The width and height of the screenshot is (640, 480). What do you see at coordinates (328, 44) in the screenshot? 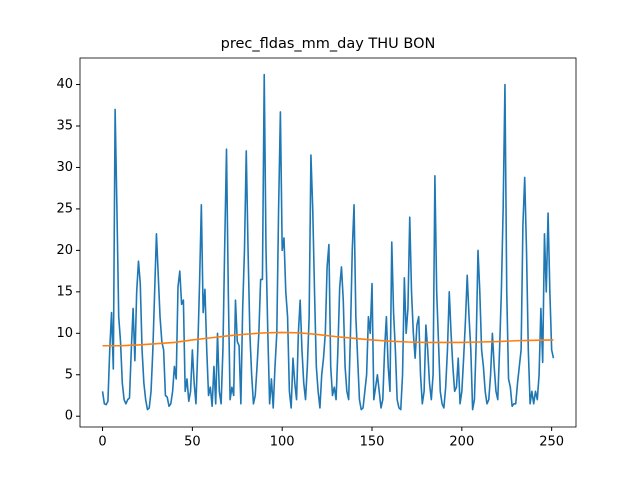
I see `chart-title: prec_fldas_mm_day THU BON` at bounding box center [328, 44].